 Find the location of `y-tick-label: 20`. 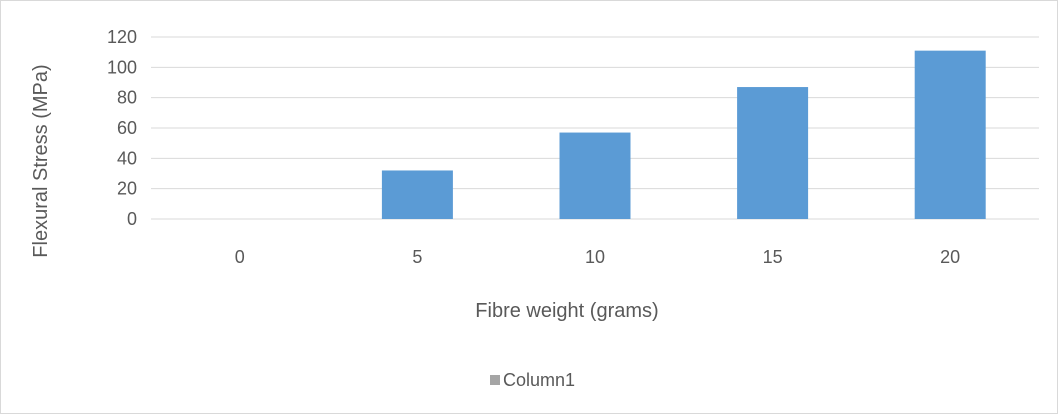

y-tick-label: 20 is located at coordinates (127, 189).